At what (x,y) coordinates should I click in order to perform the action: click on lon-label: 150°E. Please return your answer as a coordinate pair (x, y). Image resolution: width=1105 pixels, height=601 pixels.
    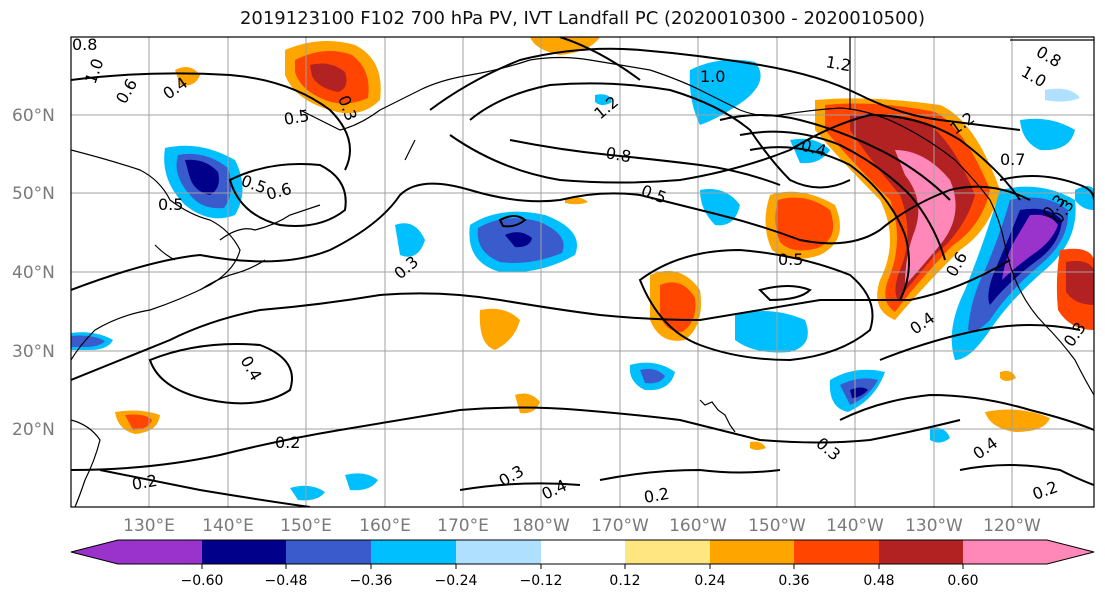
    Looking at the image, I should click on (306, 526).